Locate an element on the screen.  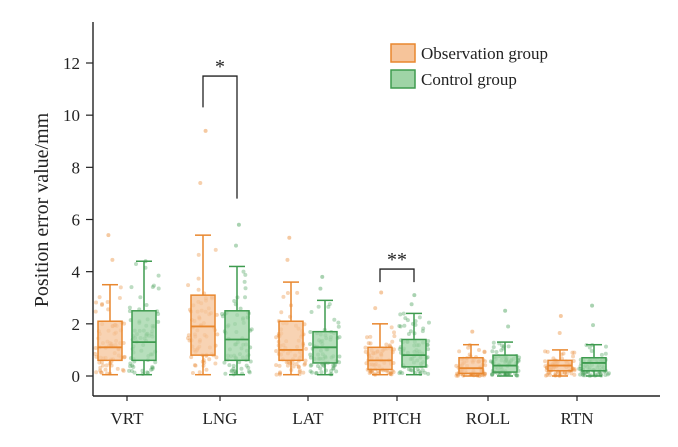
y-tick-label: 10 is located at coordinates (71, 115).